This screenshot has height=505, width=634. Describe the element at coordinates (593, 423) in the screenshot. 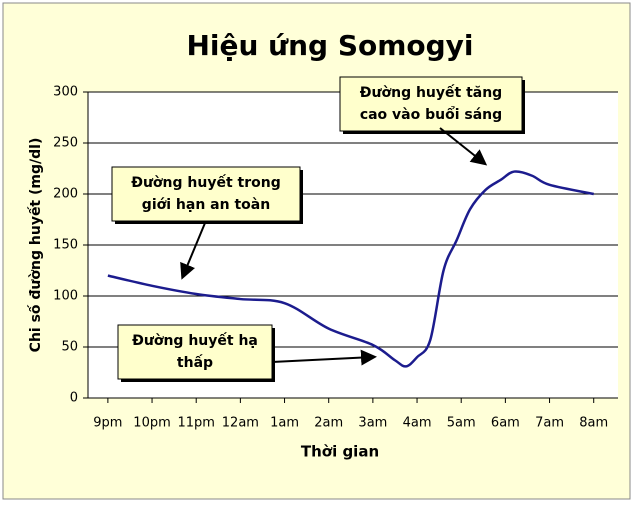

I see `x-tick-label: 8am` at that location.